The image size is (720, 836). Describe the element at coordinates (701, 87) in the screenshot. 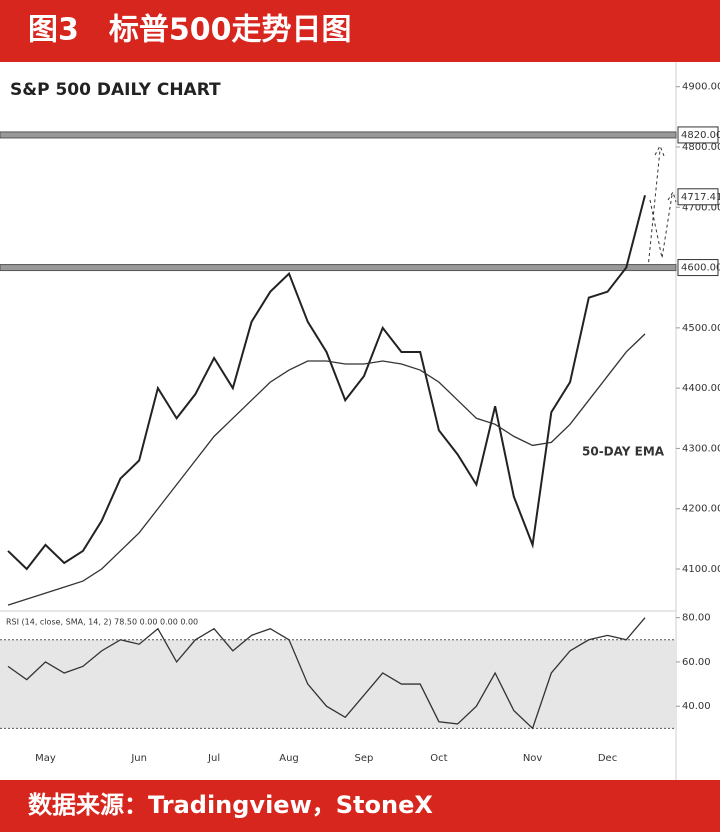

I see `y-tick-label: 4900.00` at that location.